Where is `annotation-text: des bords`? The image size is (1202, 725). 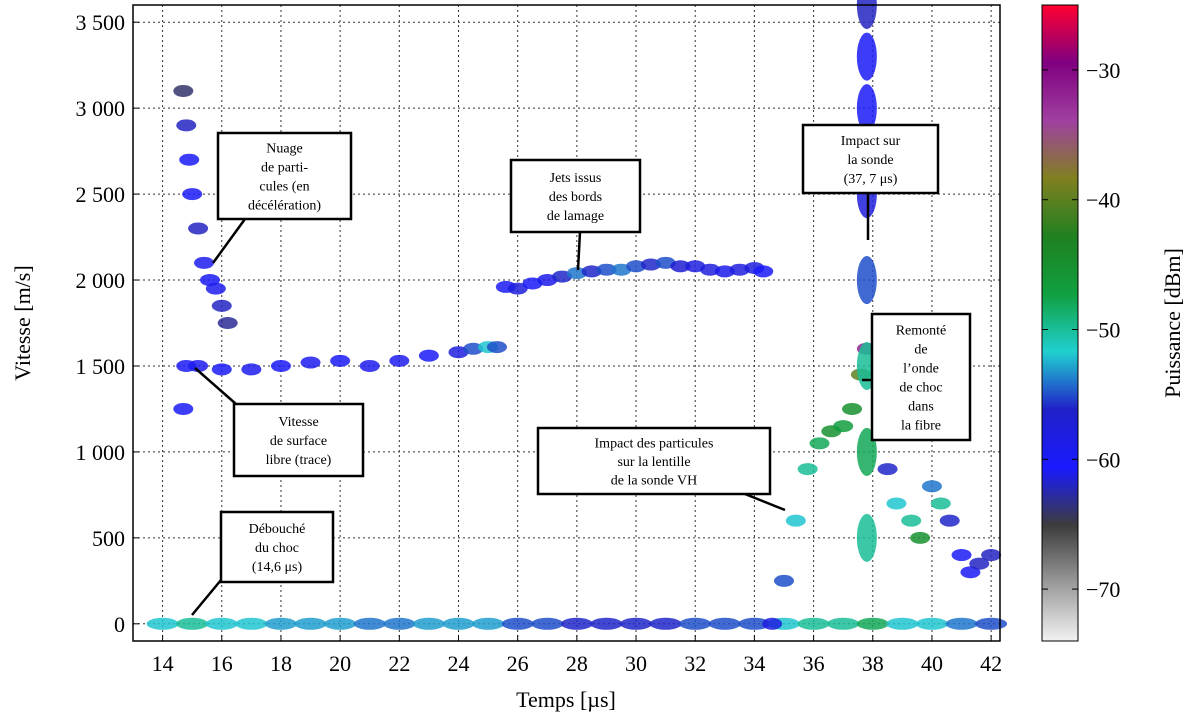
annotation-text: des bords is located at coordinates (575, 197).